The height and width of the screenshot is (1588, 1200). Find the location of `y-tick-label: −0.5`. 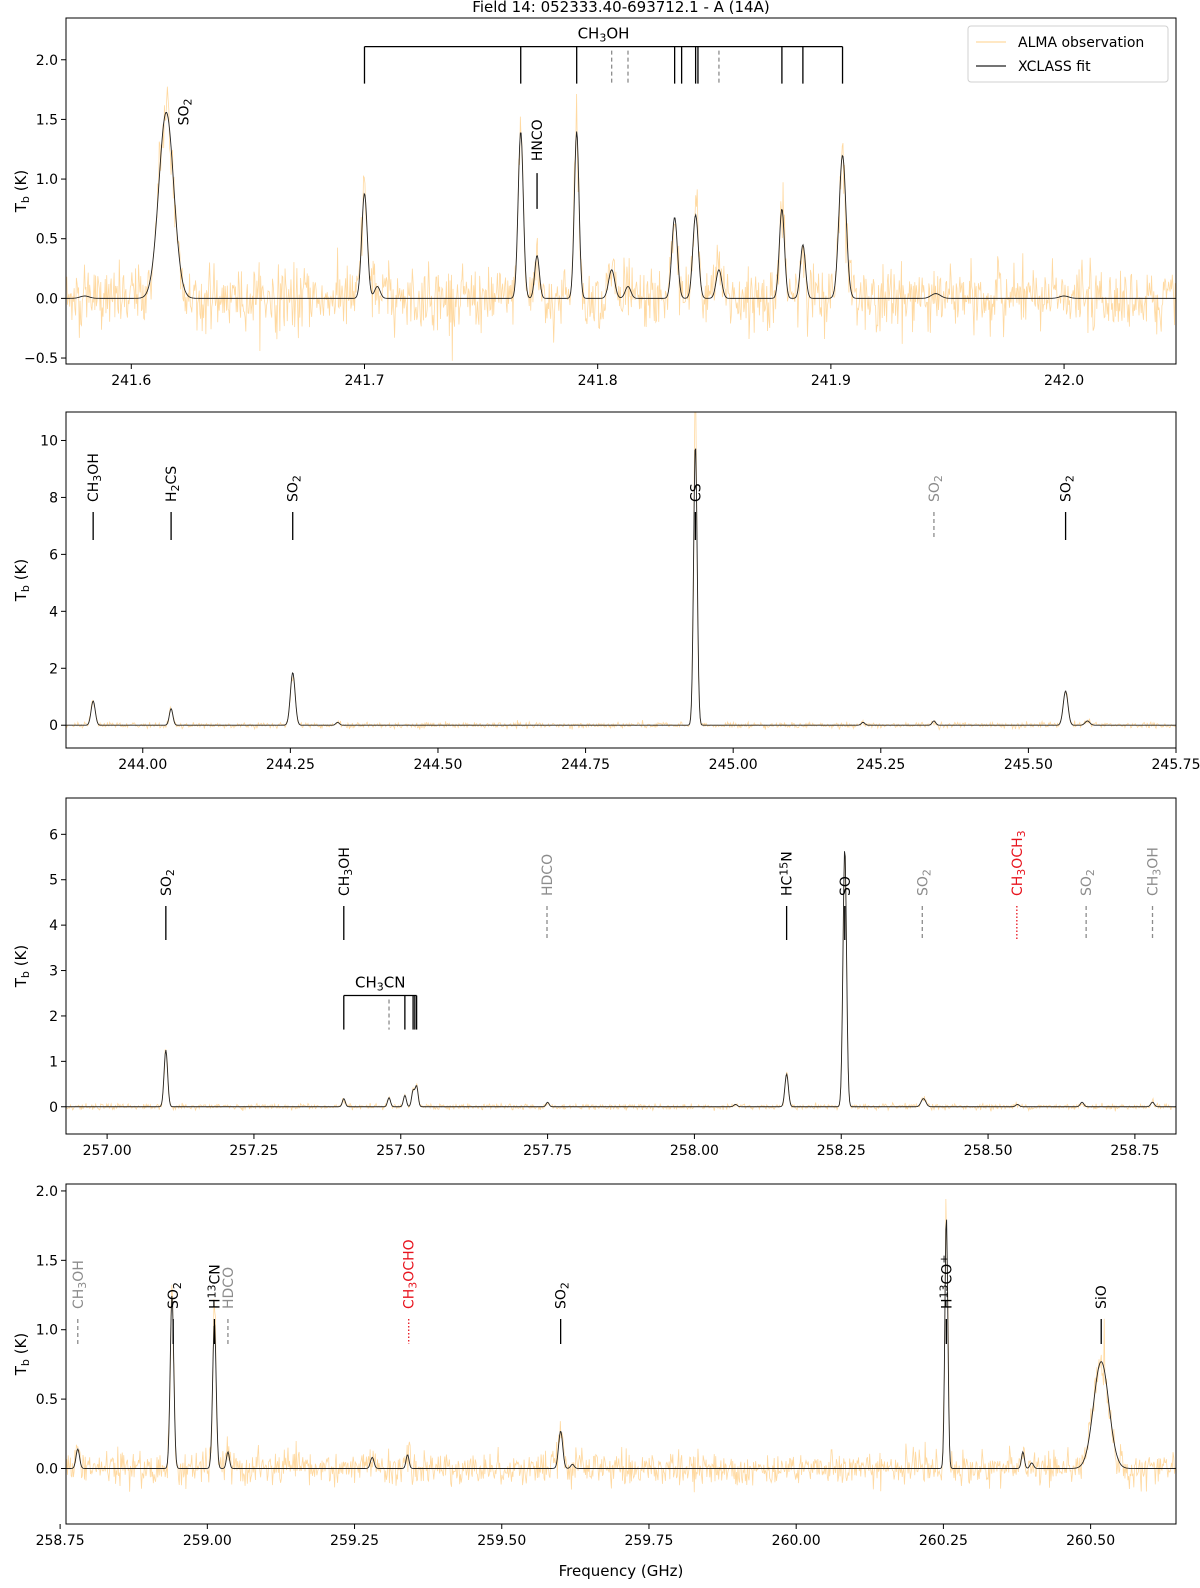

y-tick-label: −0.5 is located at coordinates (41, 359).